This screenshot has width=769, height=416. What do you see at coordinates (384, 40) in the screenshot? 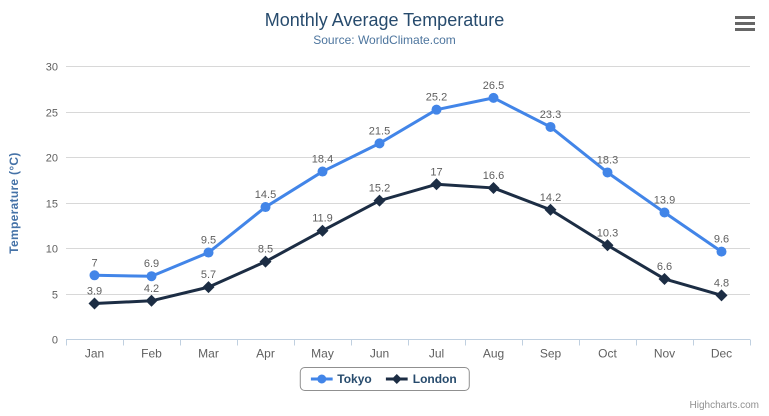
I see `chart-subtitle: Source: WorldClimate.com` at bounding box center [384, 40].